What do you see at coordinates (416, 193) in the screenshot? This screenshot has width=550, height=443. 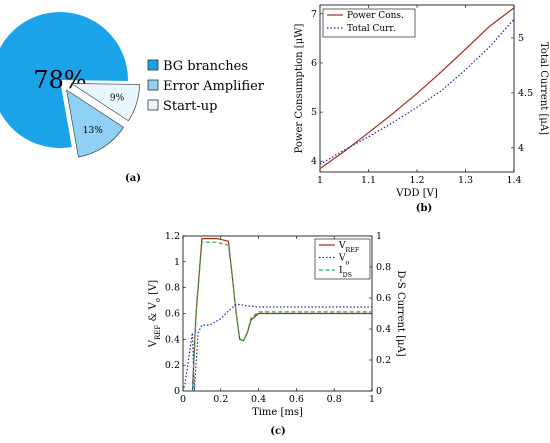 I see `x-axis-label: VDD [V]` at bounding box center [416, 193].